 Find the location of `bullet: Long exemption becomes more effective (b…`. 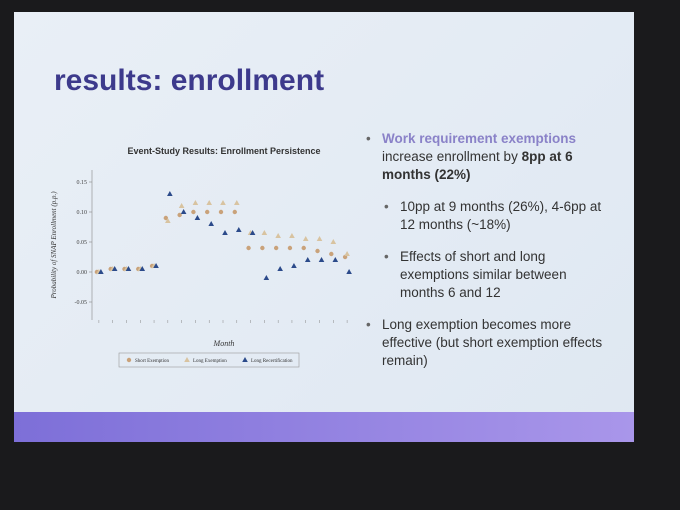

bullet: Long exemption becomes more effective (b… is located at coordinates (489, 343).